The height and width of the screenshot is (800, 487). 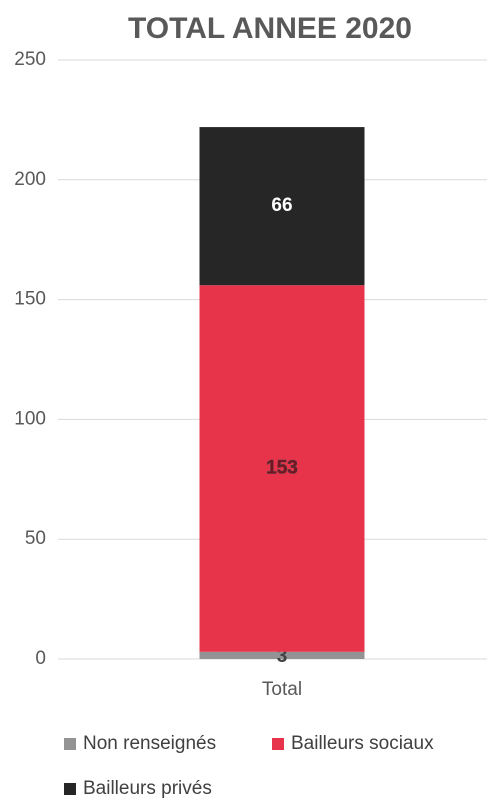 I want to click on legend-label: Bailleurs sociaux, so click(x=362, y=743).